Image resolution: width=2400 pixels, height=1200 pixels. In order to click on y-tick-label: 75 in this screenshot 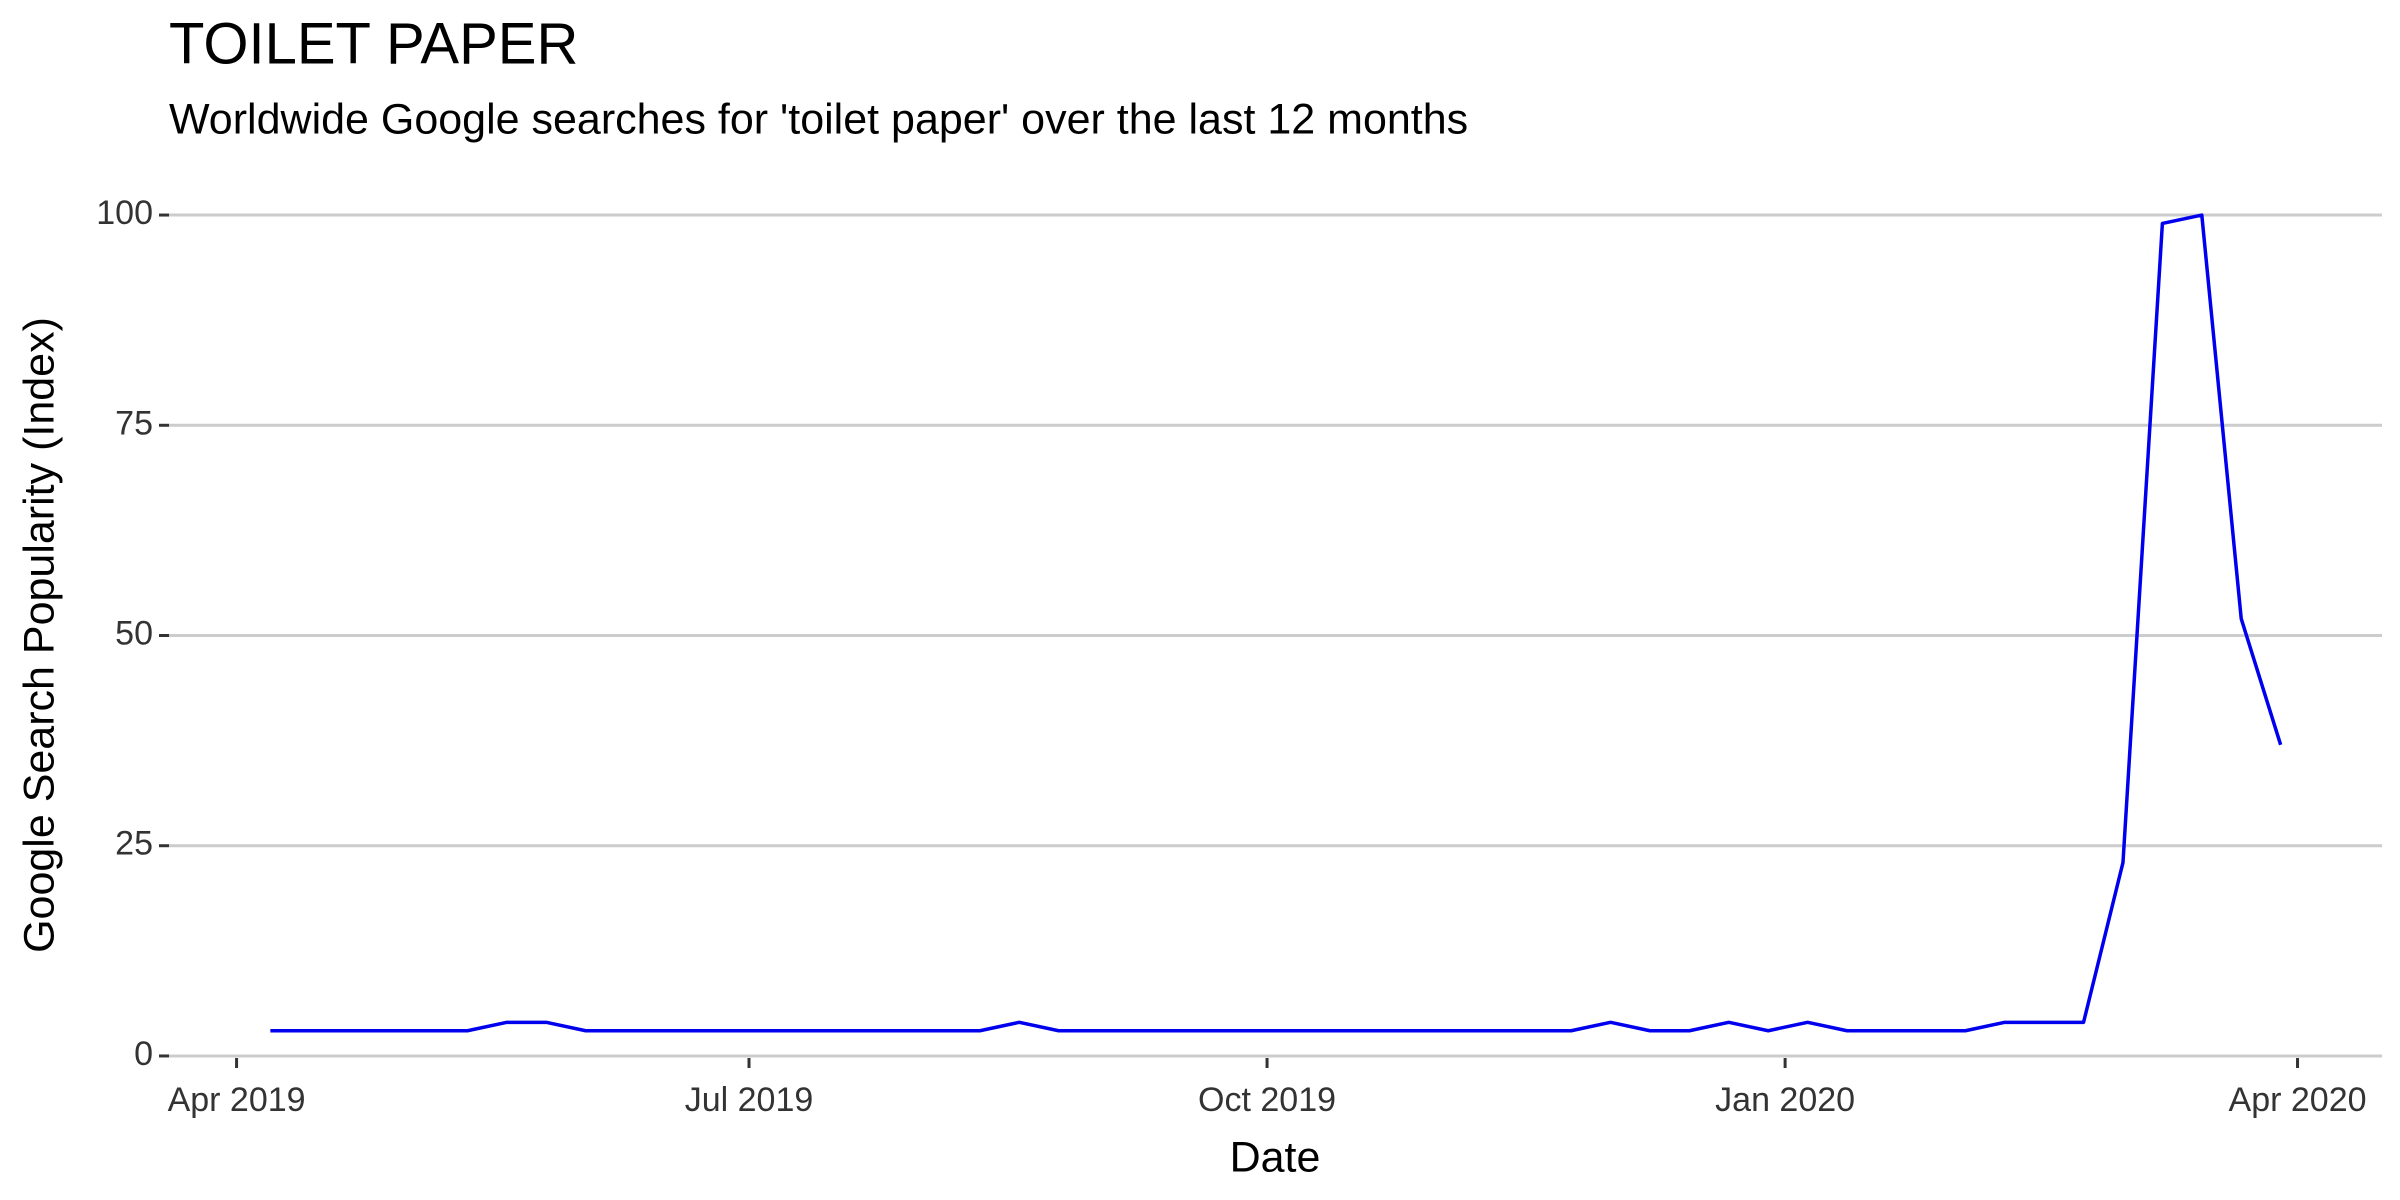, I will do `click(134, 423)`.